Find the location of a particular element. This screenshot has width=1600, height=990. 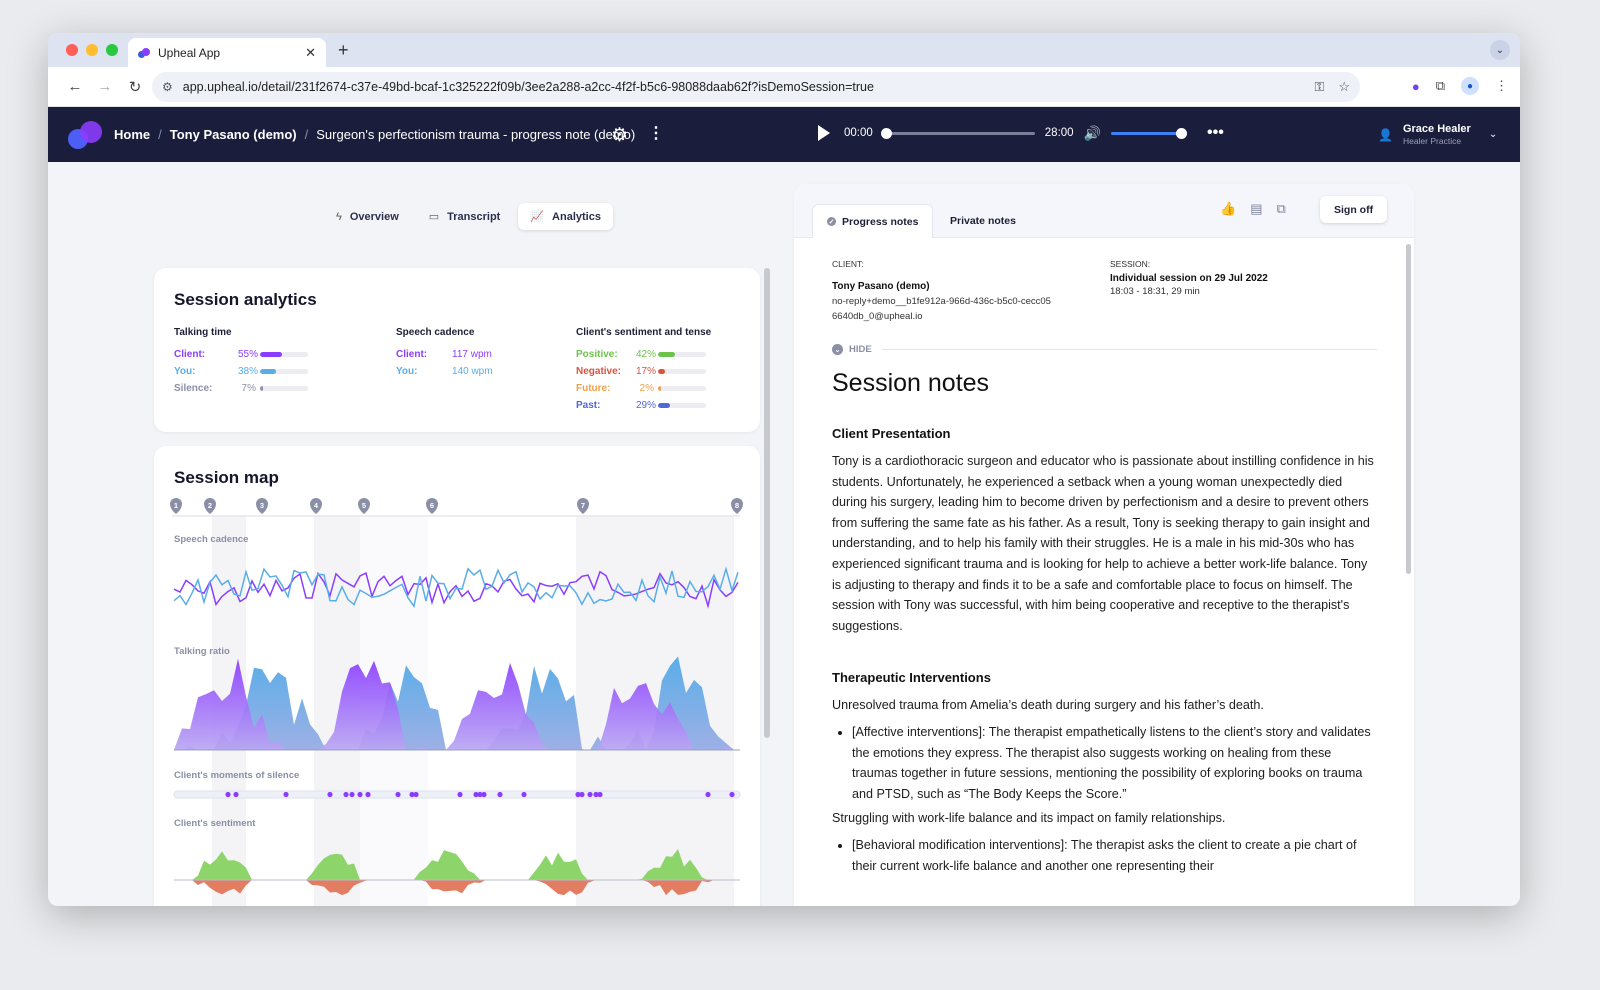

site-info-icon: ⚙ is located at coordinates (167, 87).